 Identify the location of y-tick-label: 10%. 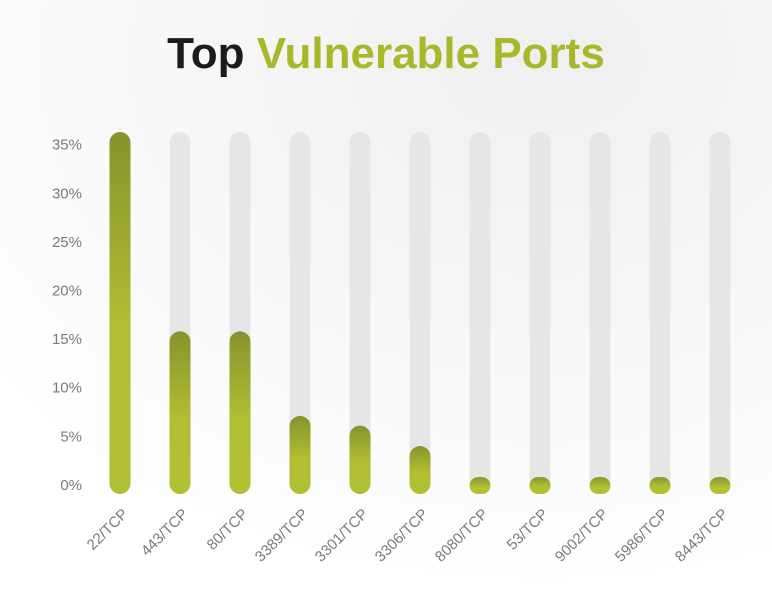
(67, 388).